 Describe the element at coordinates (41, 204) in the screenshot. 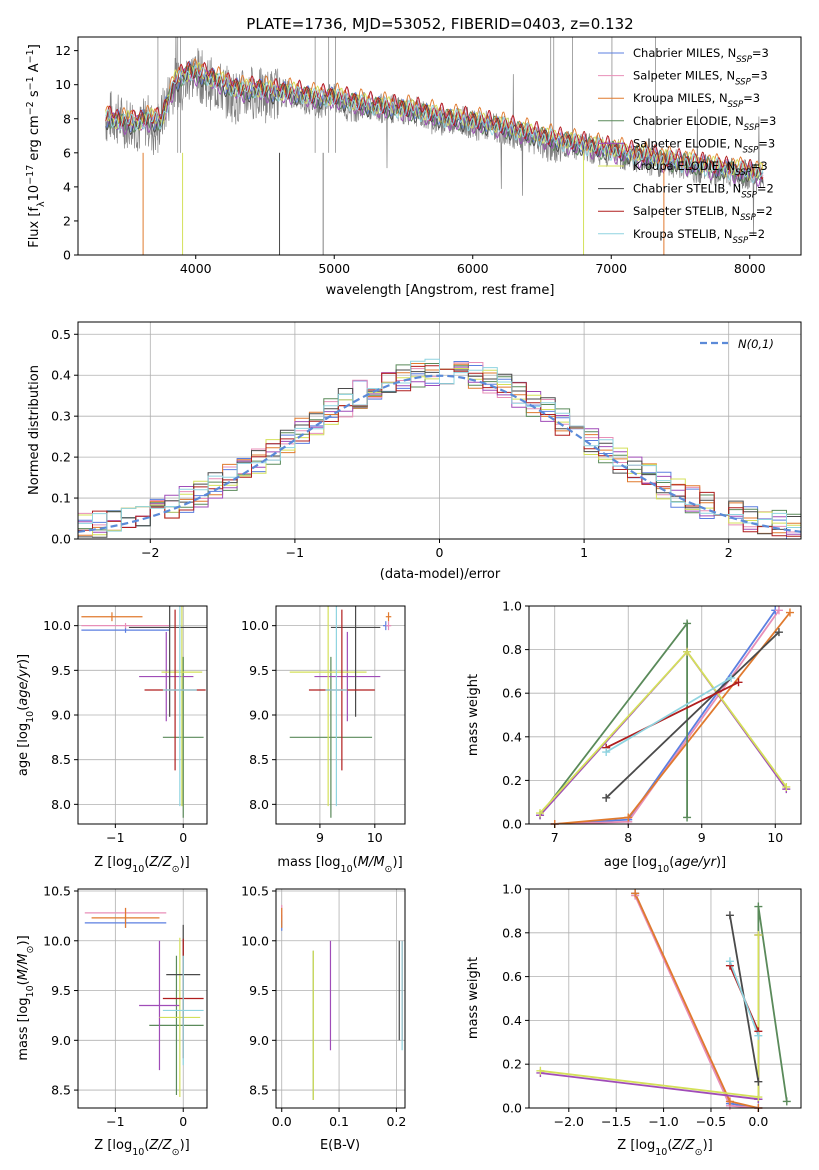

I see `spectrum-ylabel-part: λ` at that location.